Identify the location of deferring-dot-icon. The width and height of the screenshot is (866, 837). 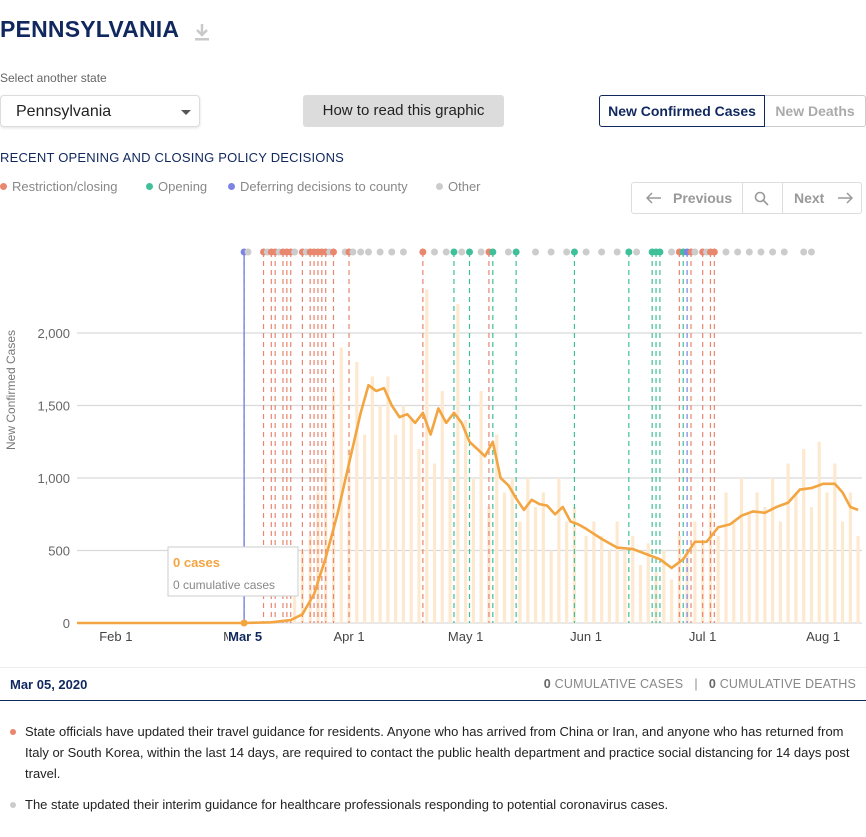
(231, 186).